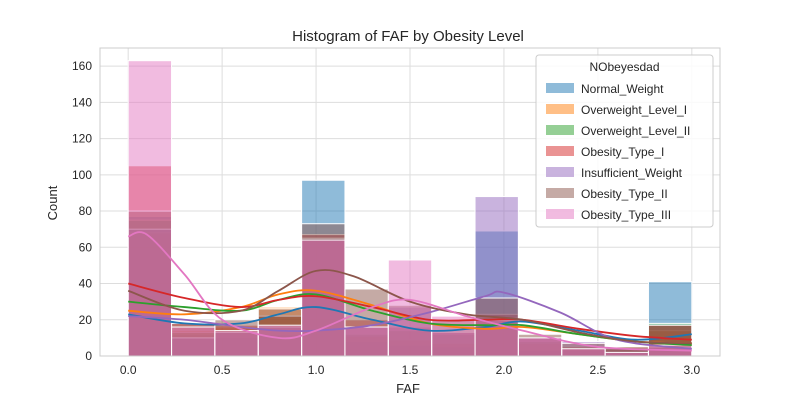  Describe the element at coordinates (632, 173) in the screenshot. I see `legend-entry: Insufficient_Weight` at that location.